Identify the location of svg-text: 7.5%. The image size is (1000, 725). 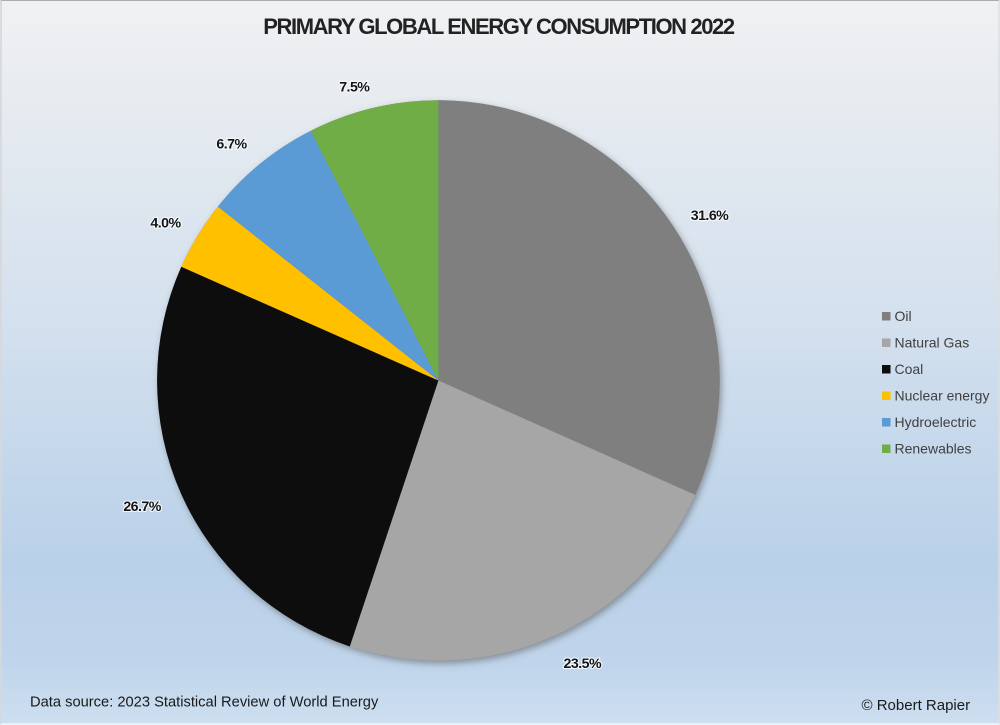
(354, 88).